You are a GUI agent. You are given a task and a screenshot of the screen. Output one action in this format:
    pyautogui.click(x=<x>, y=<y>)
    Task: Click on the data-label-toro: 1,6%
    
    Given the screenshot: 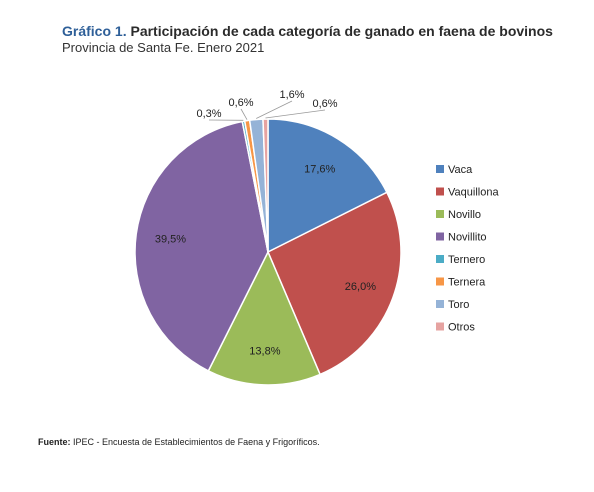 What is the action you would take?
    pyautogui.click(x=291, y=95)
    